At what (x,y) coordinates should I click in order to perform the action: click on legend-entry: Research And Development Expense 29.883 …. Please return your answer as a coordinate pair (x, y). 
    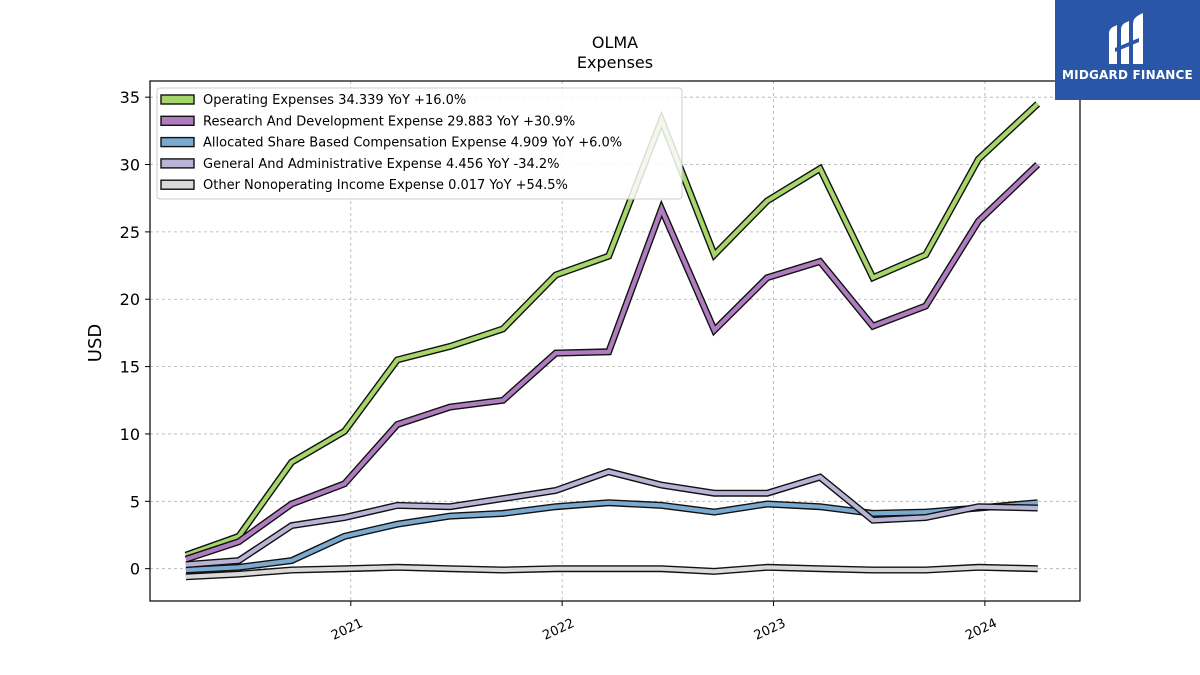
    Looking at the image, I should click on (389, 121).